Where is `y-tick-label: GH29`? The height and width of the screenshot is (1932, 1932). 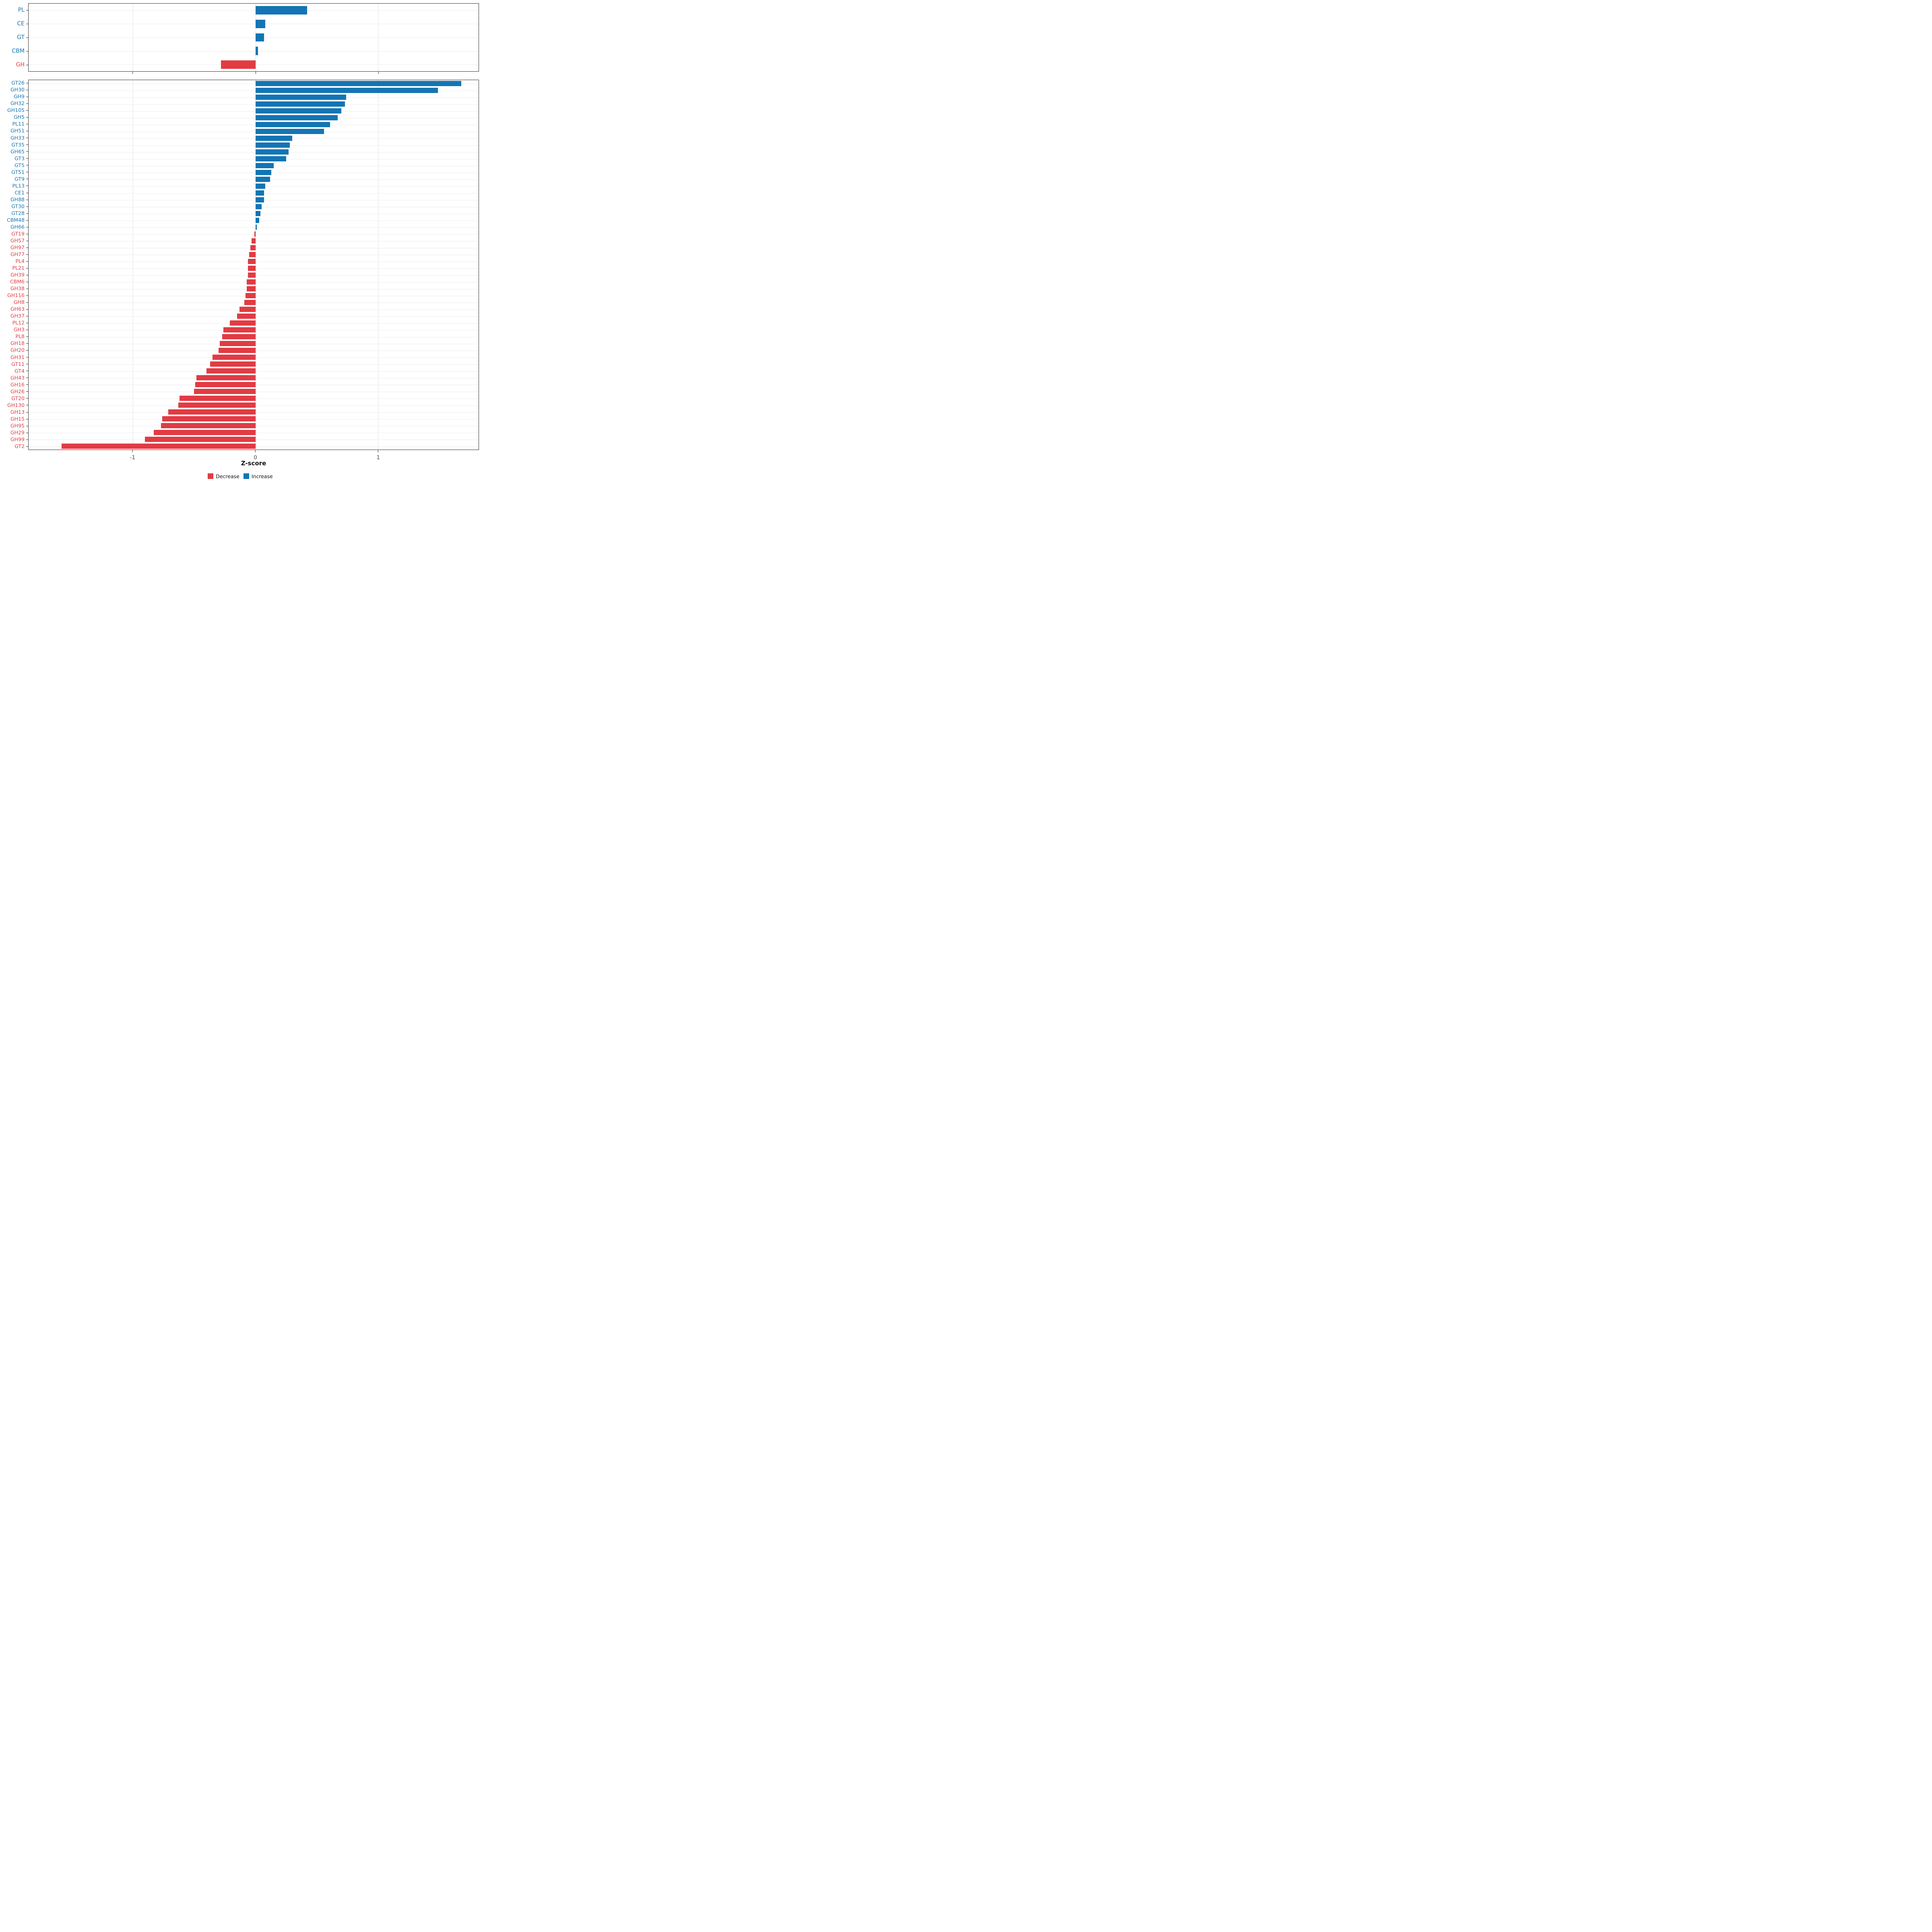 y-tick-label: GH29 is located at coordinates (15, 432).